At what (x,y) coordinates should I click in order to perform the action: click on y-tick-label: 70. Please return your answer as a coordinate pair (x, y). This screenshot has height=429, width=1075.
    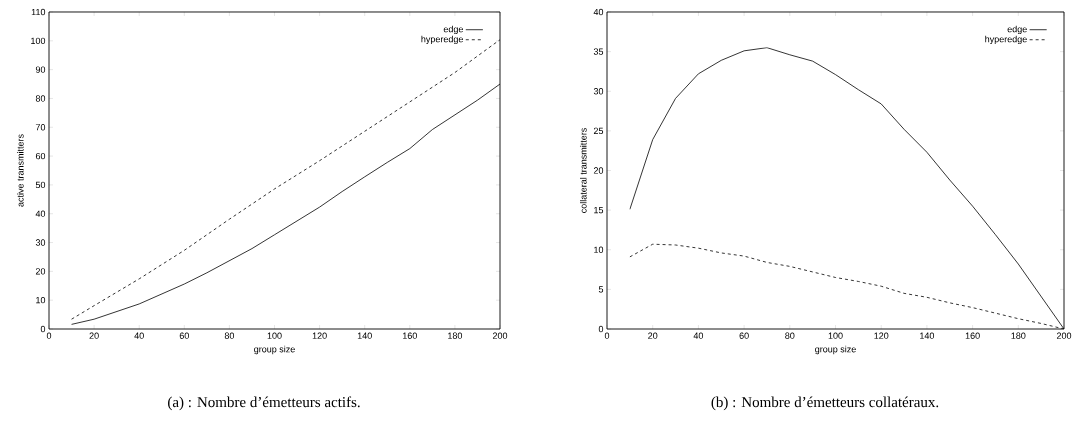
    Looking at the image, I should click on (40, 127).